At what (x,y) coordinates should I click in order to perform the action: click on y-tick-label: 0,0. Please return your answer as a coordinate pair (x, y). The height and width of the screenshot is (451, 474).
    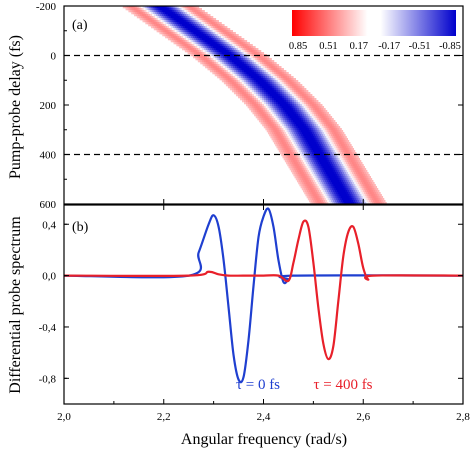
    Looking at the image, I should click on (49, 277).